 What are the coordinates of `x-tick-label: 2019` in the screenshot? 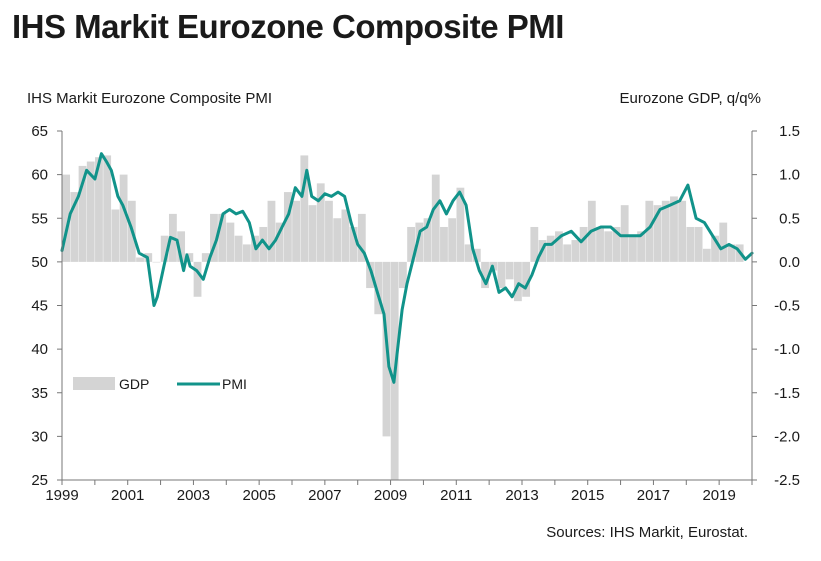 It's located at (718, 495).